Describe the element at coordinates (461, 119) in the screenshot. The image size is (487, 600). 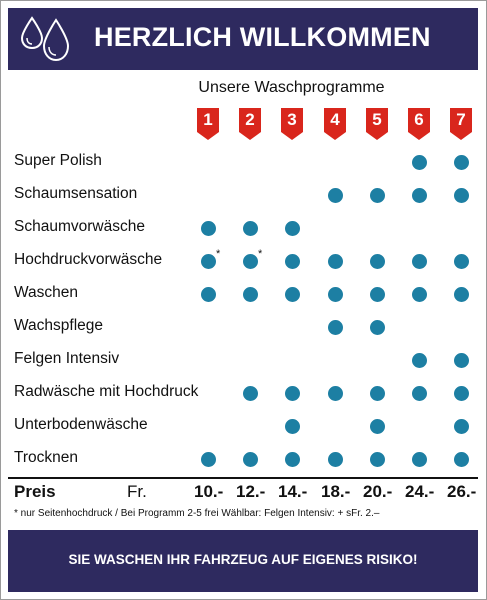
I see `program-number: 7` at that location.